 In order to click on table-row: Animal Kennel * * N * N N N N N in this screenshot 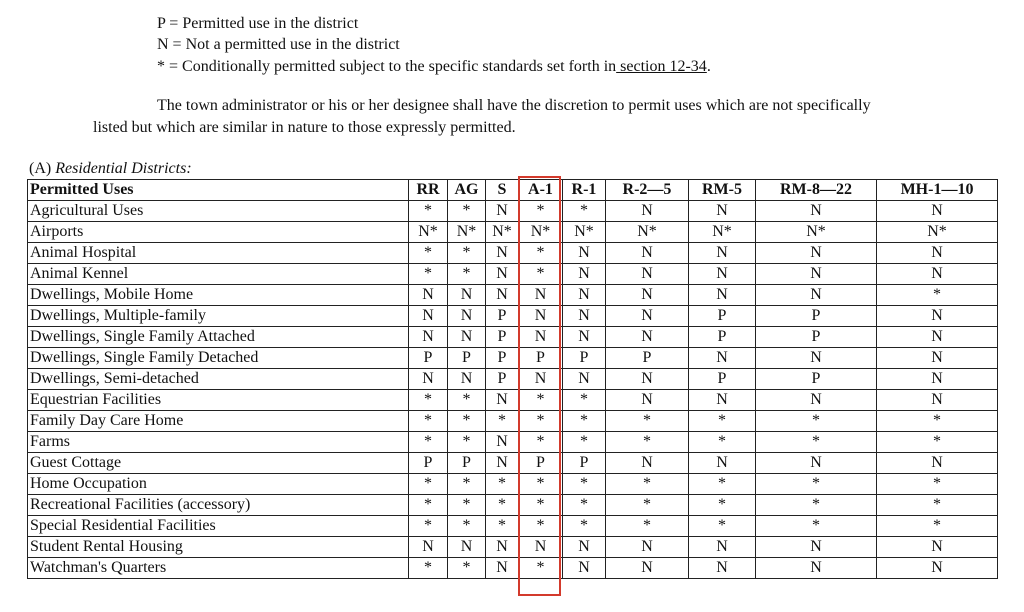, I will do `click(512, 274)`.